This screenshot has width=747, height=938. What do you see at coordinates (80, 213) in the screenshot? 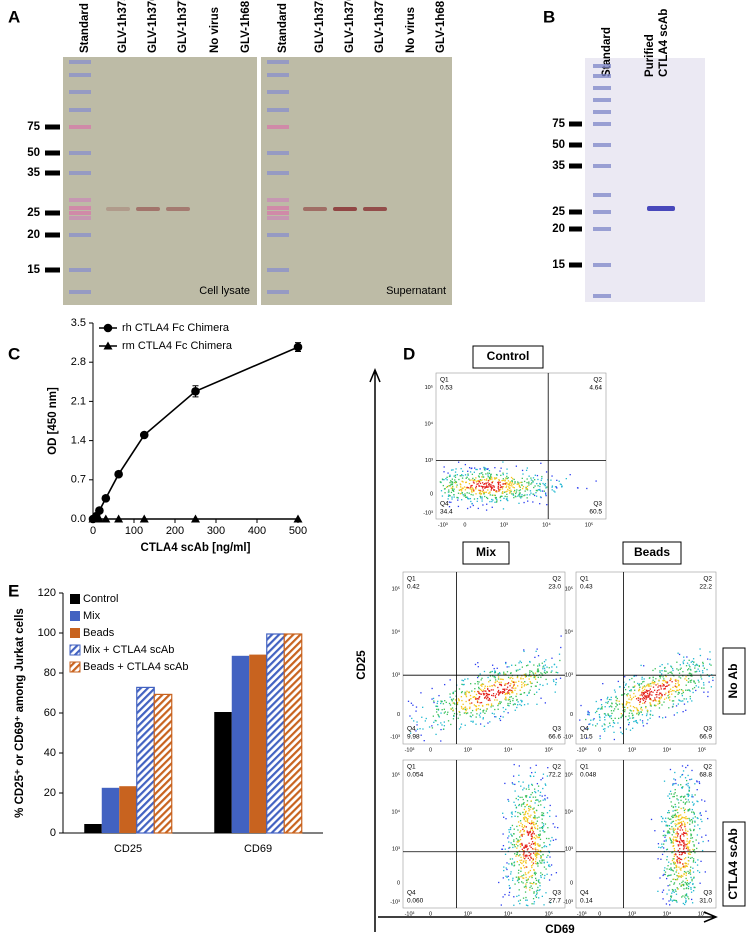
I see `ladder-band` at bounding box center [80, 213].